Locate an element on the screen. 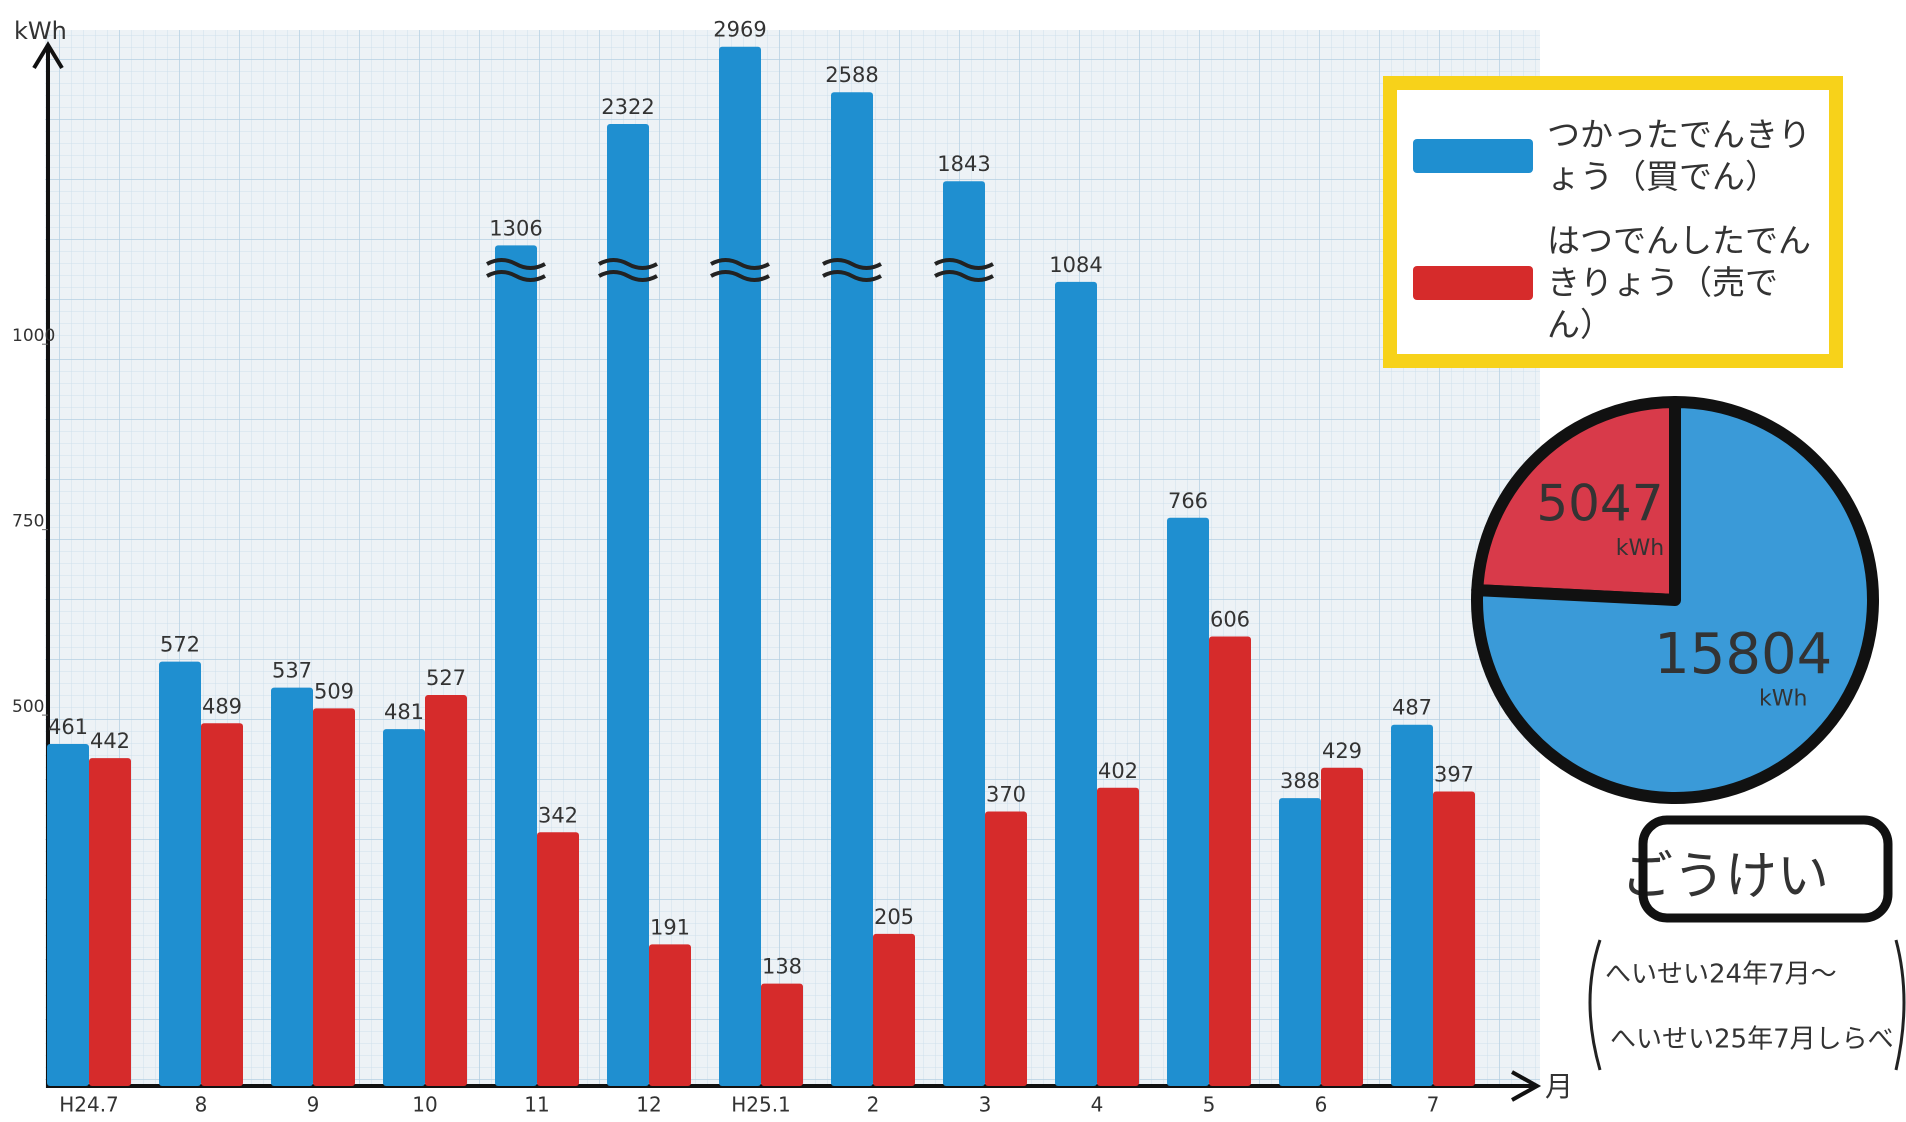  legend: つかったでんきりょう（買でん） はつでんしたでんきりょう（売でん） is located at coordinates (1613, 222).